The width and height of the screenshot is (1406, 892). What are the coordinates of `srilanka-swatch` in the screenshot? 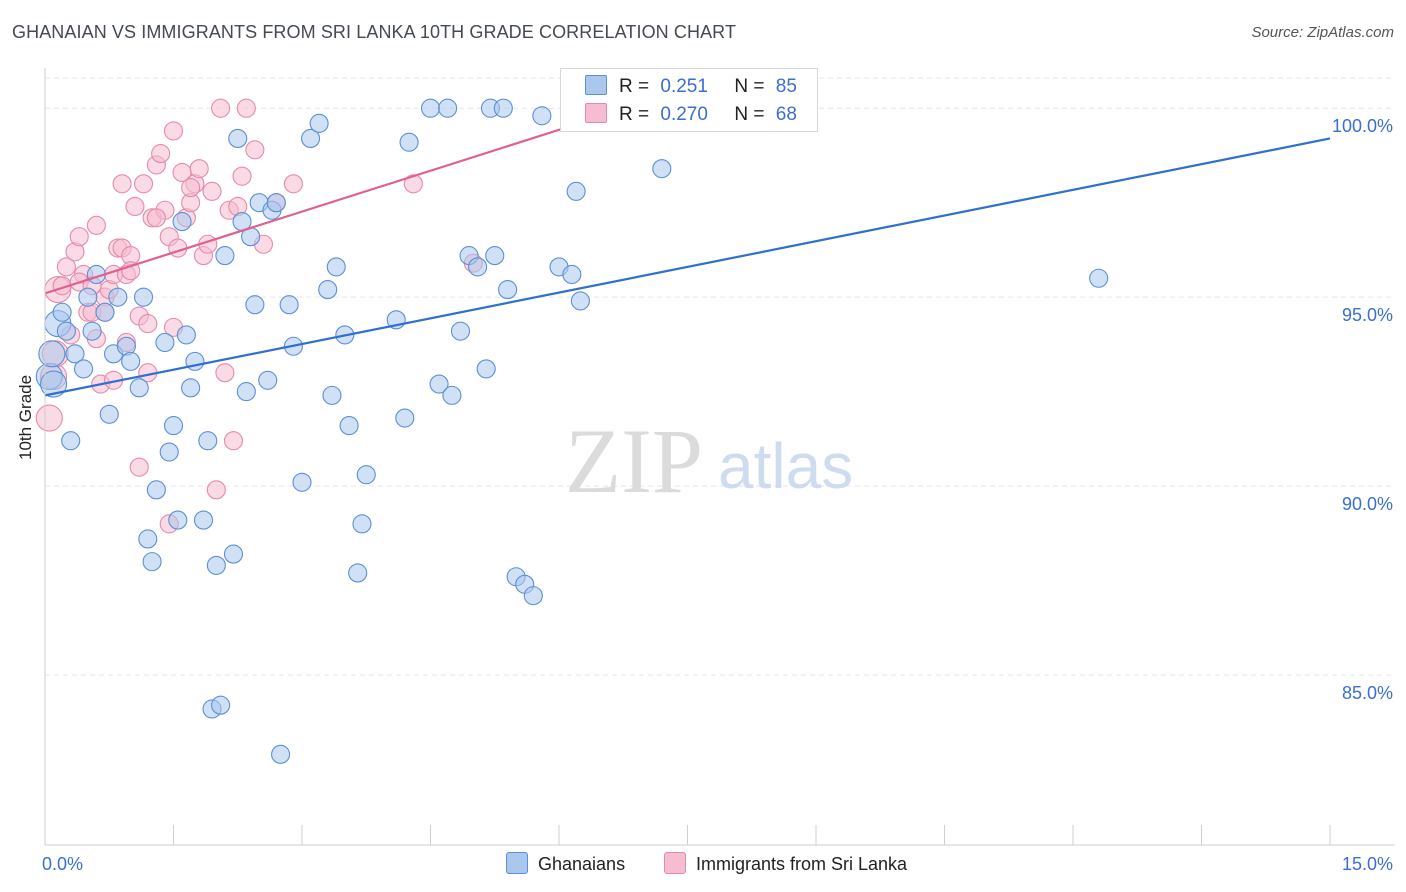 It's located at (596, 113).